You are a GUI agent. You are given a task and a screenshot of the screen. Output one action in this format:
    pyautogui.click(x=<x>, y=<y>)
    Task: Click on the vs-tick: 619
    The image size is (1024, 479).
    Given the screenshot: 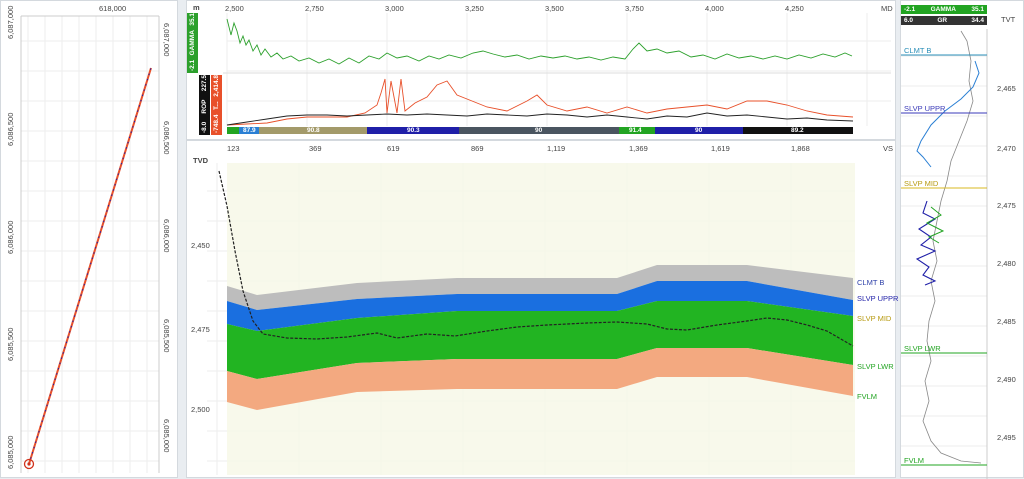 What is the action you would take?
    pyautogui.click(x=393, y=148)
    